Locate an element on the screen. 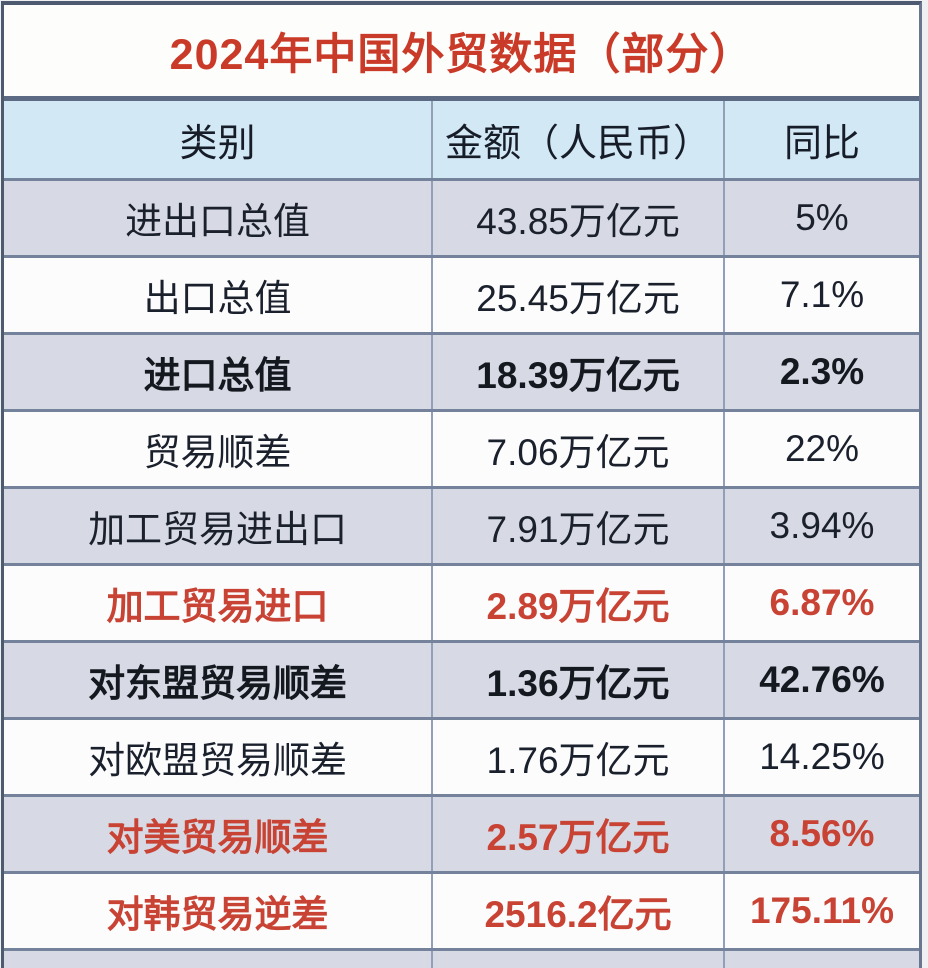 The width and height of the screenshot is (928, 968). cell-category: 进出口总值 is located at coordinates (219, 218).